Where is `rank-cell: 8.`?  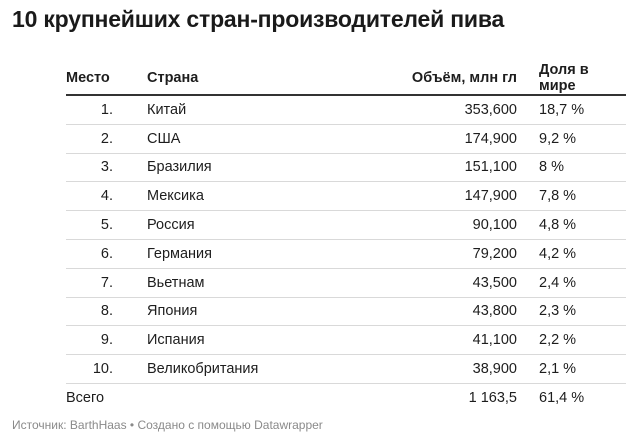 rank-cell: 8. is located at coordinates (89, 312).